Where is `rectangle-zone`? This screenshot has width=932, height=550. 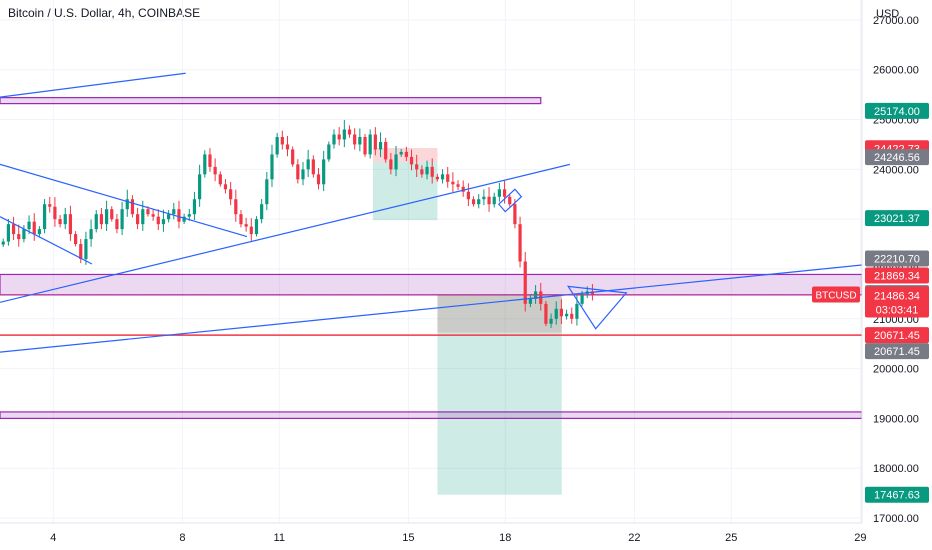
rectangle-zone is located at coordinates (271, 101).